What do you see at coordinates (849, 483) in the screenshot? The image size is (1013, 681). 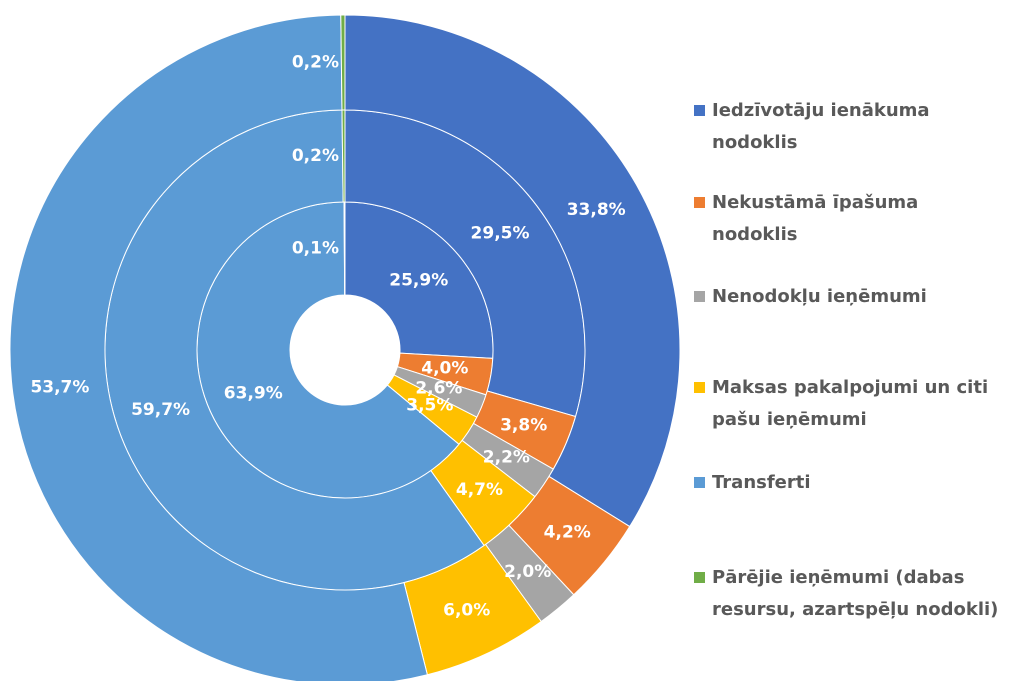 I see `legend-item: Transferti` at bounding box center [849, 483].